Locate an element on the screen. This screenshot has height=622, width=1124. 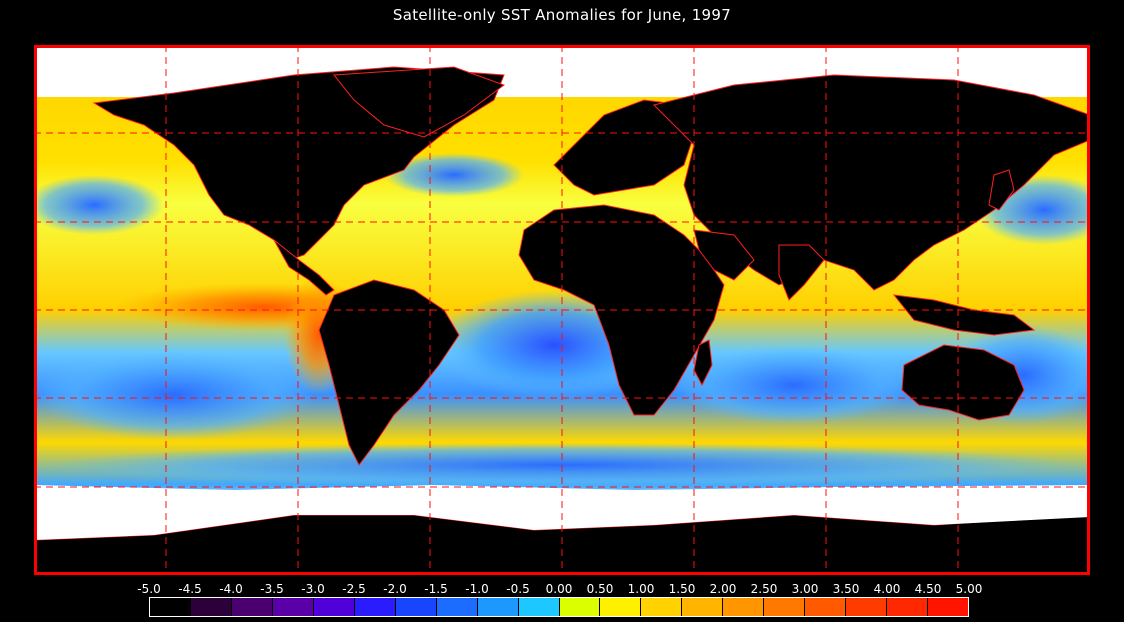
greenland is located at coordinates (419, 102).